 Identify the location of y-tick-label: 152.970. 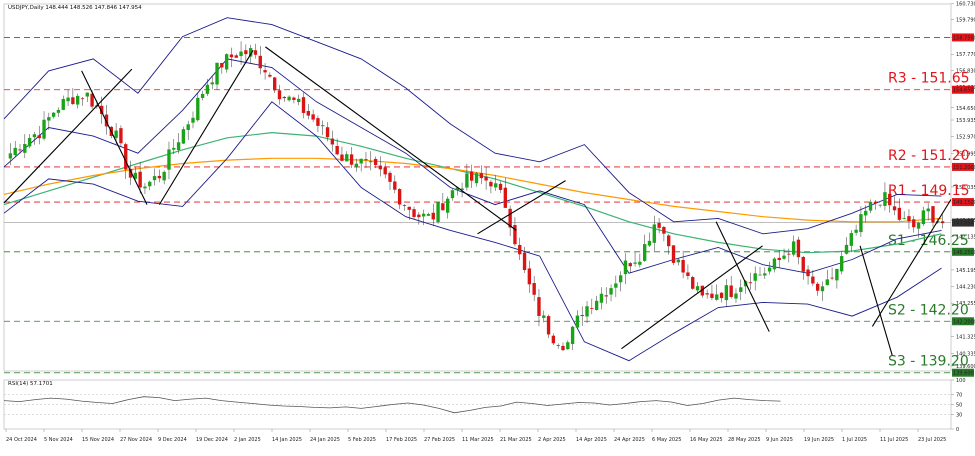
(965, 138).